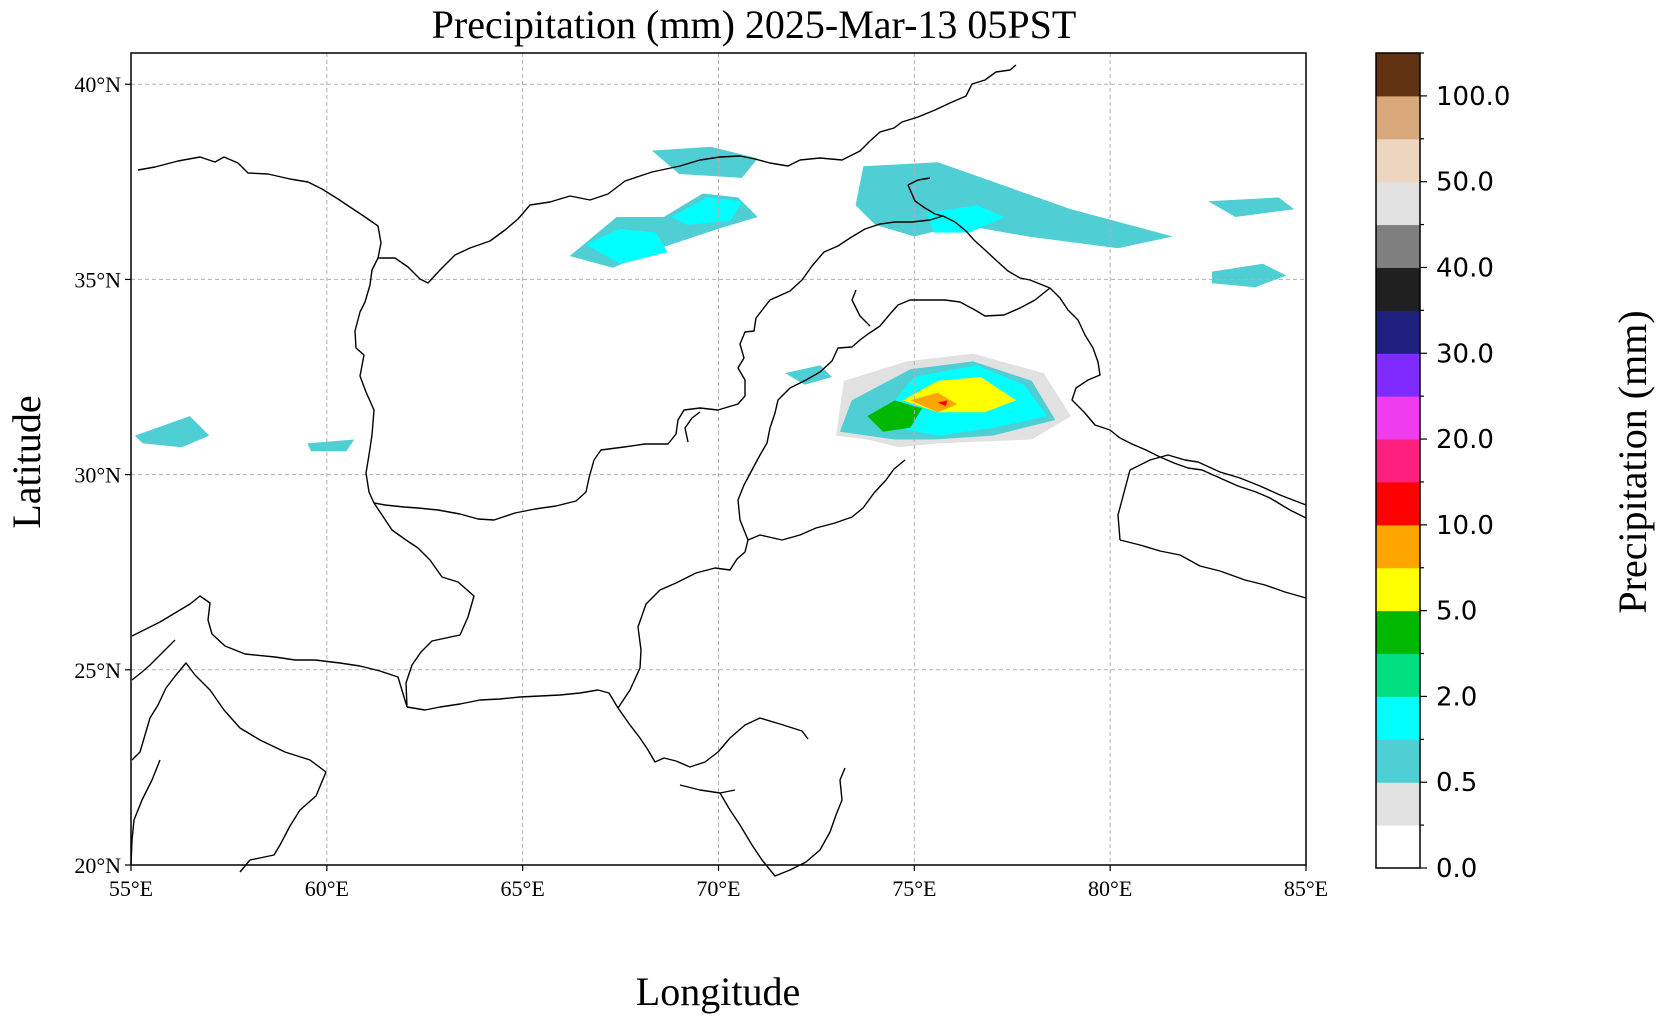 The height and width of the screenshot is (1022, 1659). What do you see at coordinates (1465, 183) in the screenshot?
I see `colorbar-tick-label: 50.0` at bounding box center [1465, 183].